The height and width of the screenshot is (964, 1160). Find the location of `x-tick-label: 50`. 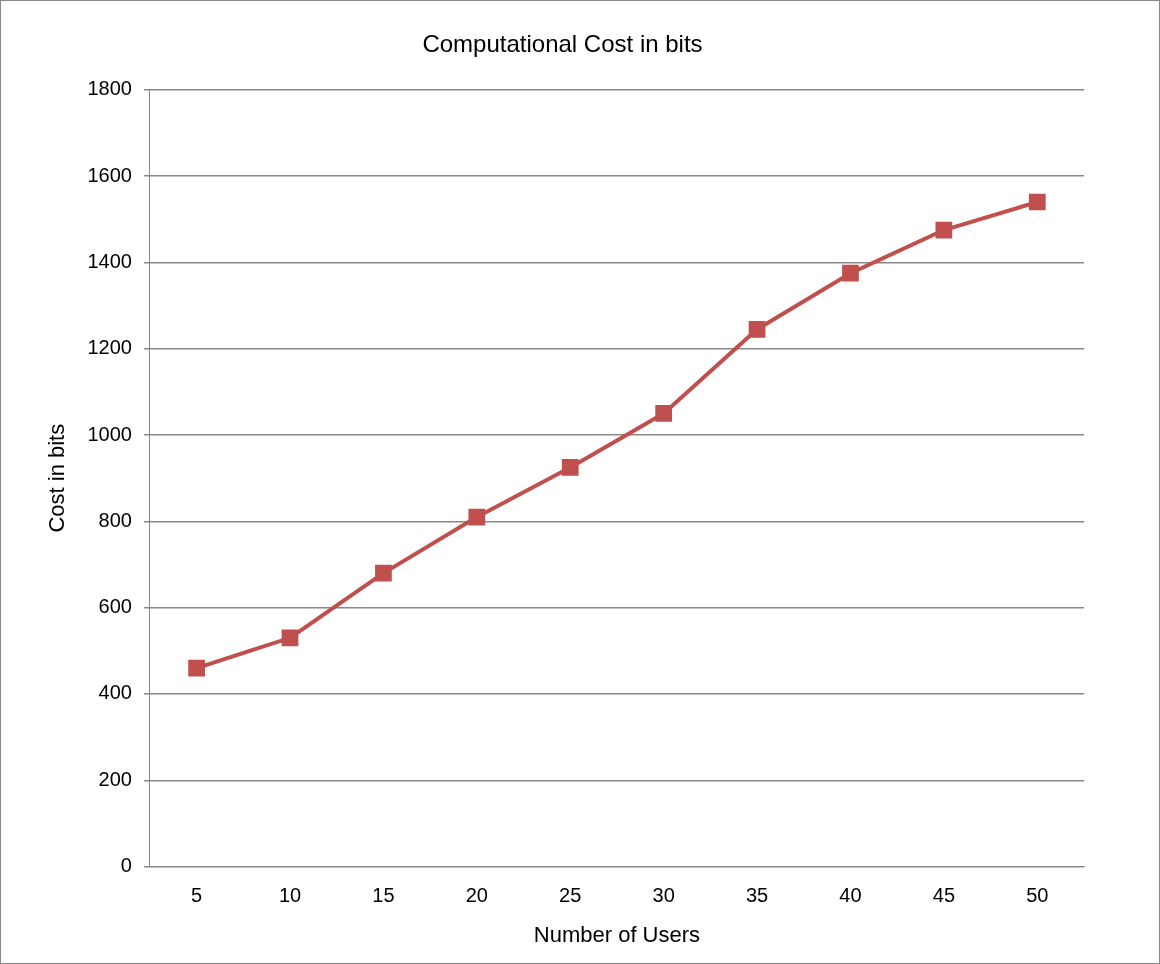

x-tick-label: 50 is located at coordinates (1037, 895).